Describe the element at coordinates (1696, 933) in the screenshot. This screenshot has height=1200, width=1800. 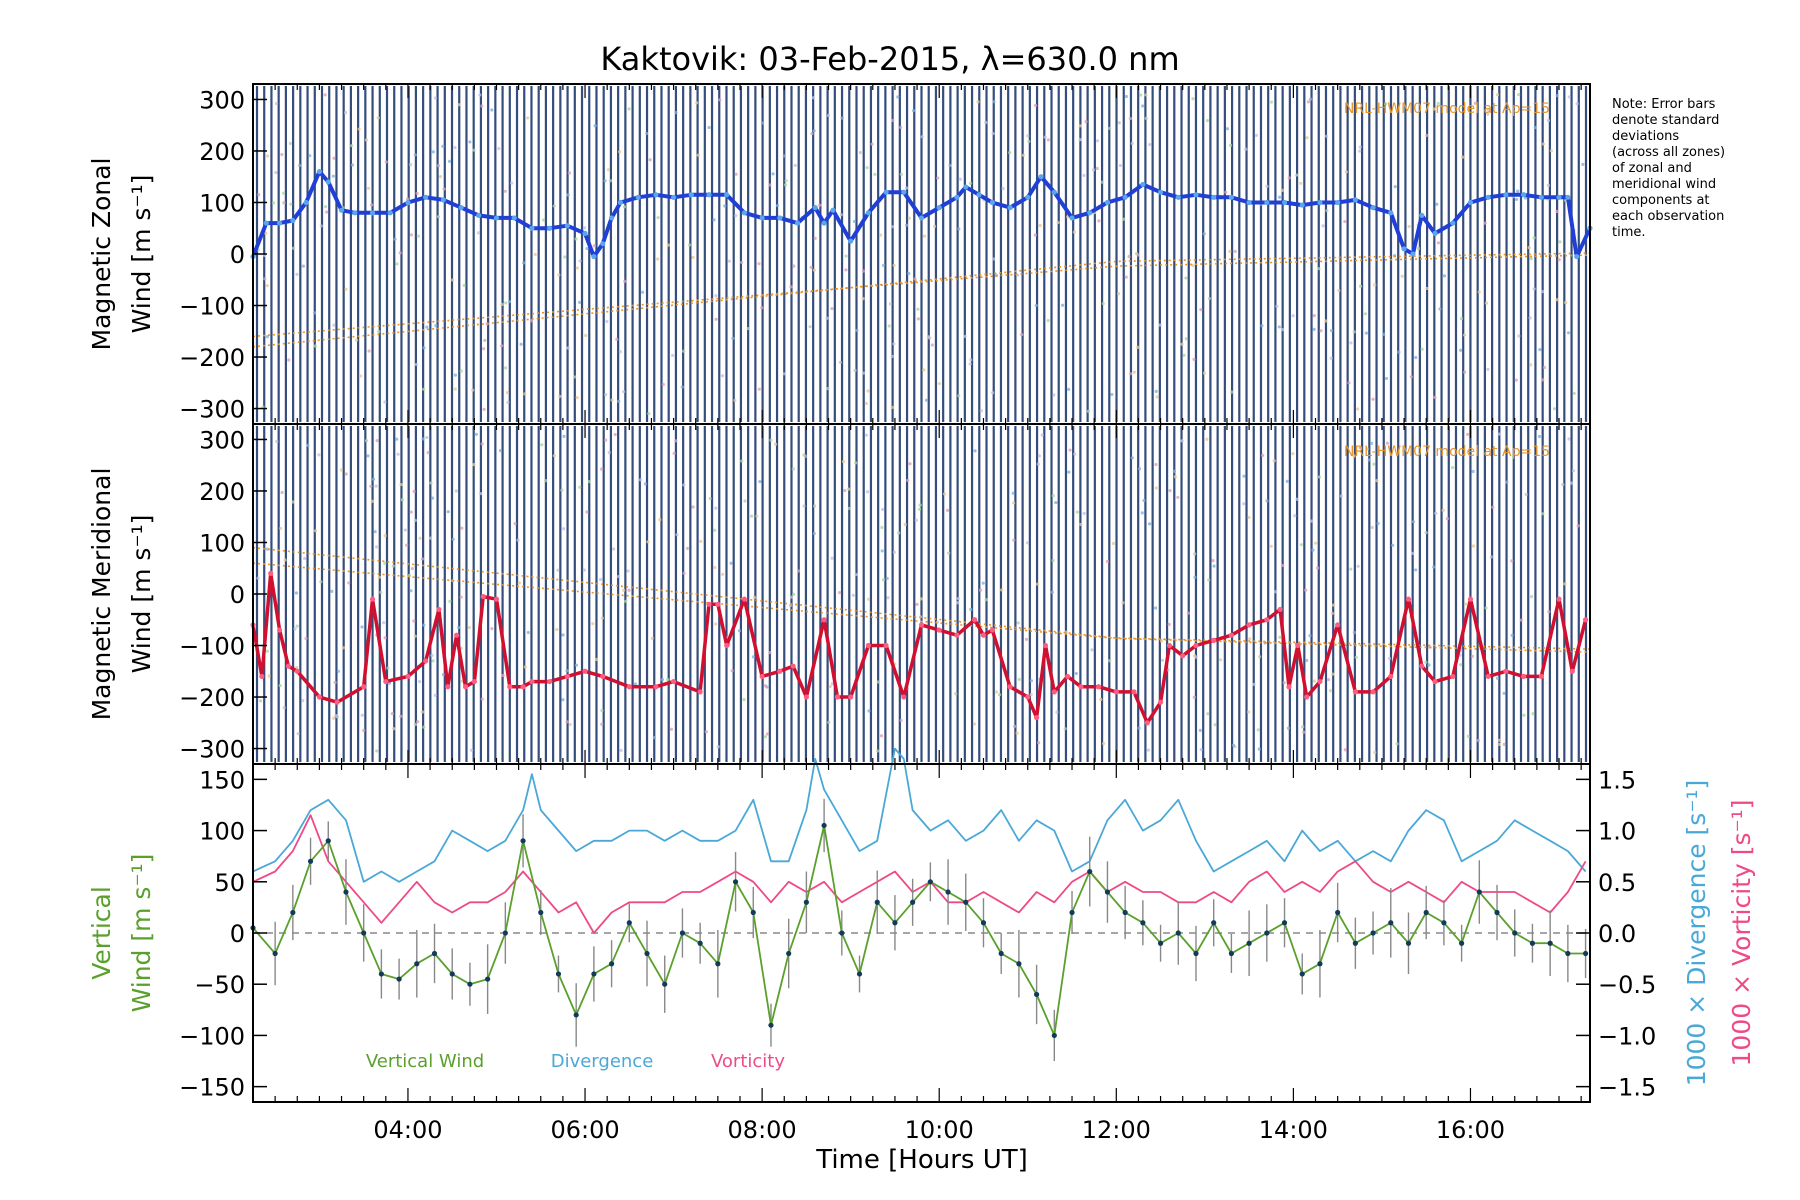
I see `svg-text: 1000 × Divergence [s⁻¹]` at that location.